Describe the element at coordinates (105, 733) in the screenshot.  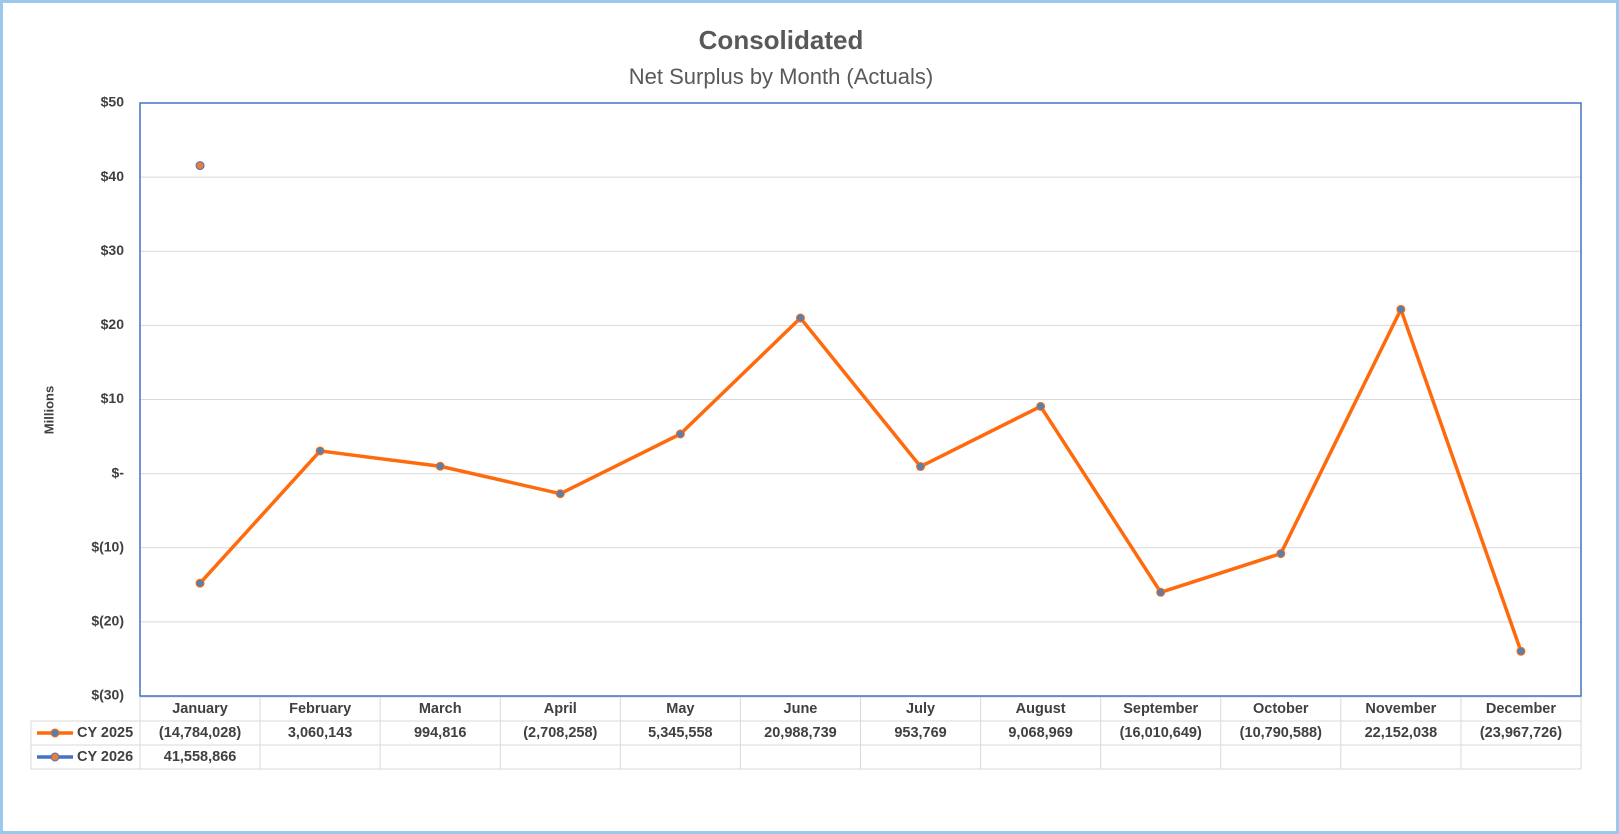
I see `legend-label: CY 2025` at that location.